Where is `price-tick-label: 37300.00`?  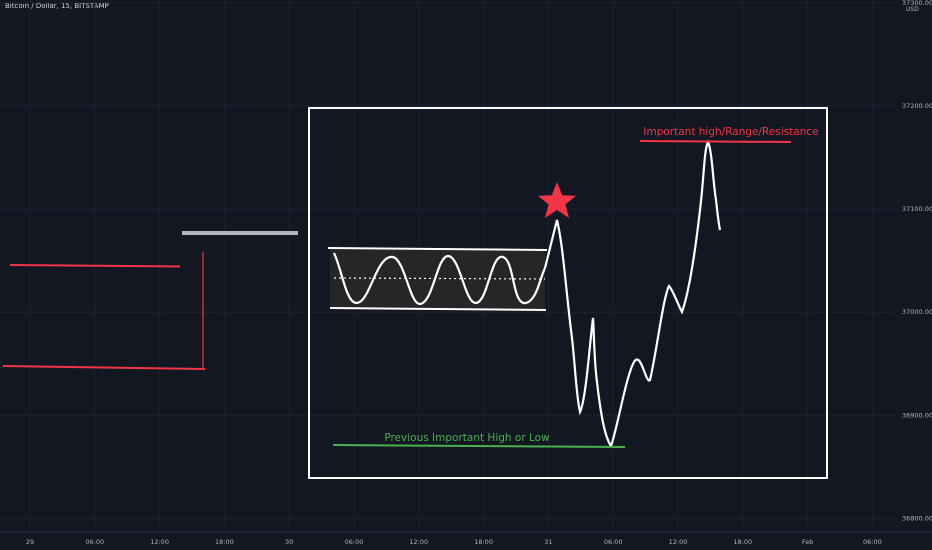
price-tick-label: 37300.00 is located at coordinates (917, 3).